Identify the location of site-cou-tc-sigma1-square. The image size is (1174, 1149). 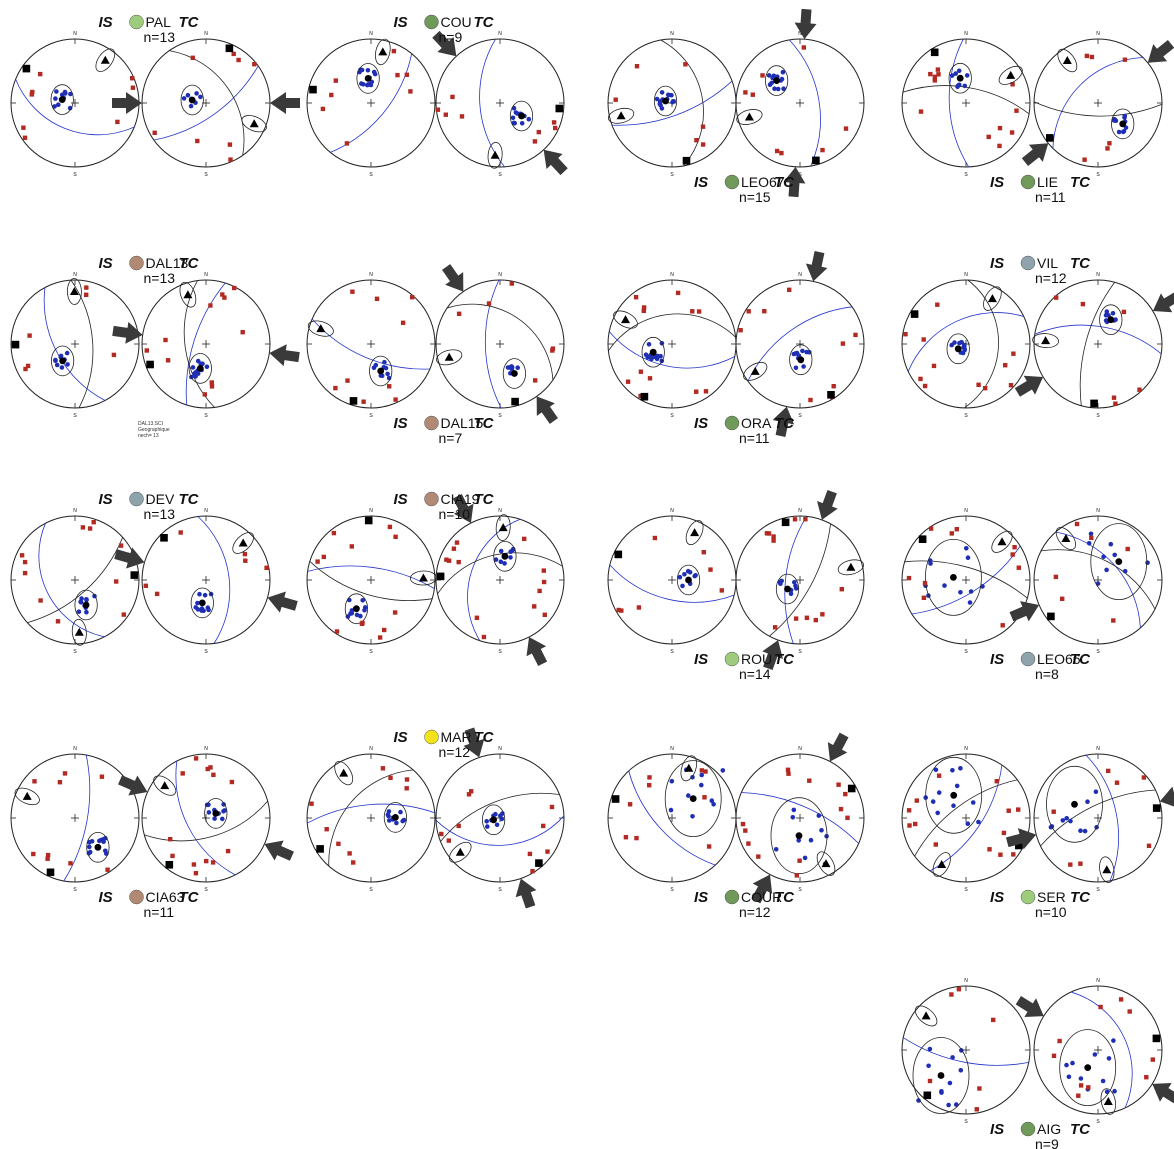
(559, 108).